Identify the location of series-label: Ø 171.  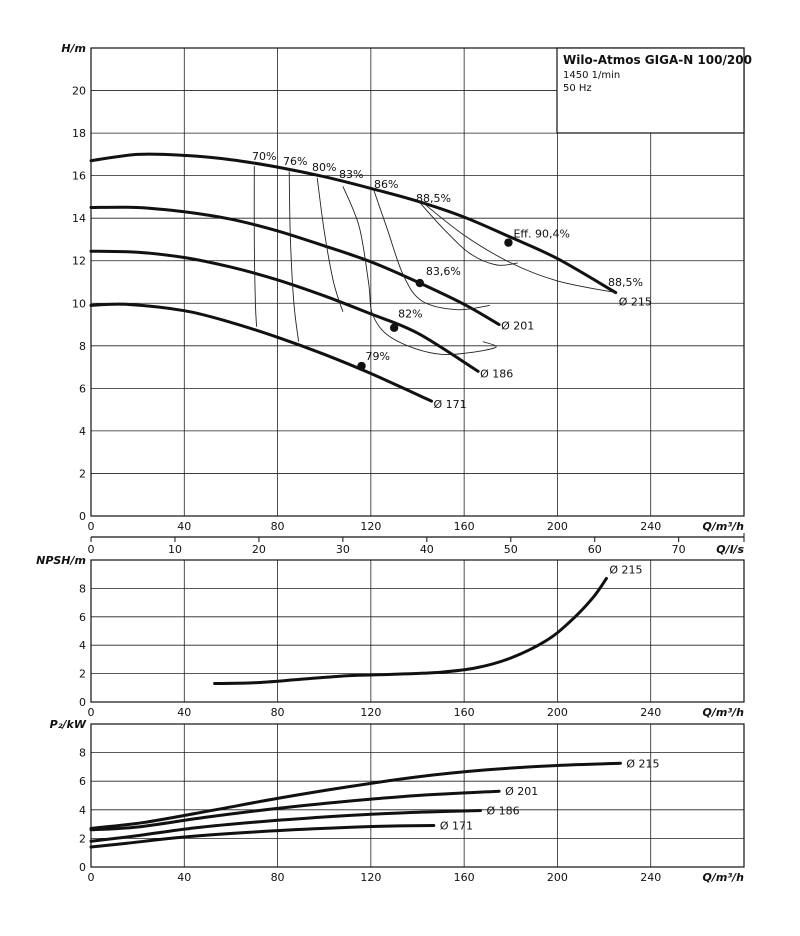
(456, 826).